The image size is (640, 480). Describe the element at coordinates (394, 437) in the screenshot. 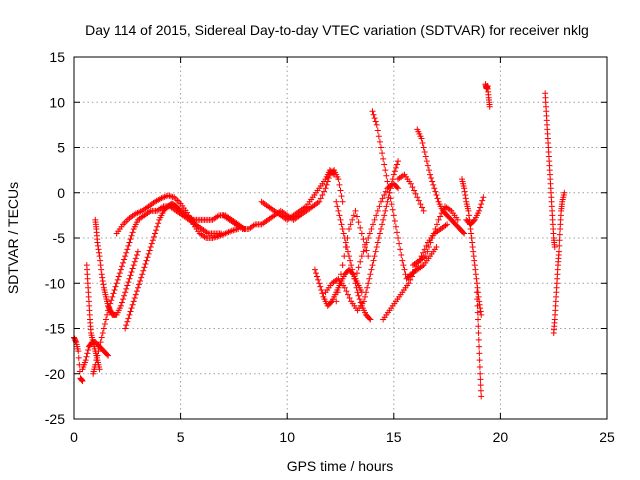

I see `x-tick-label: 15` at that location.